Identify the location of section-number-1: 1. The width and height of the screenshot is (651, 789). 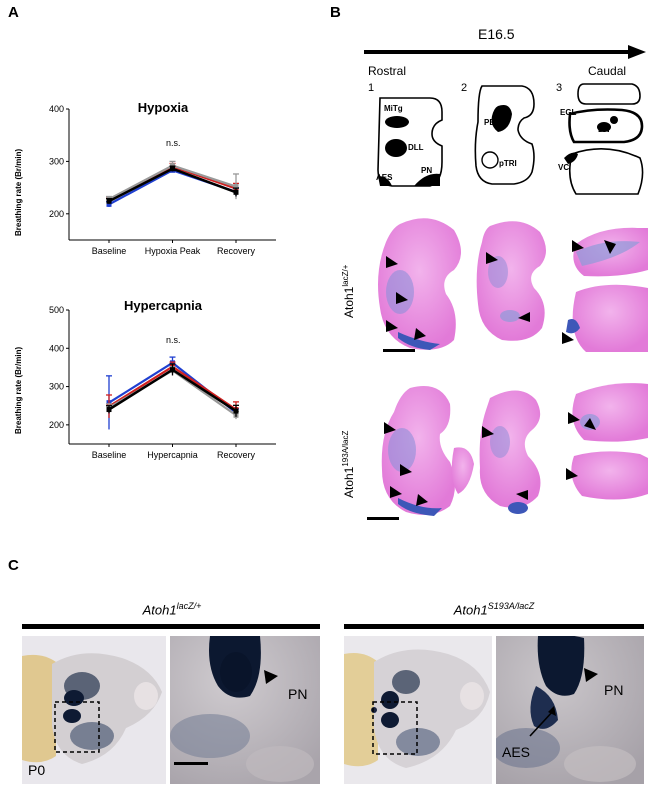
(371, 88).